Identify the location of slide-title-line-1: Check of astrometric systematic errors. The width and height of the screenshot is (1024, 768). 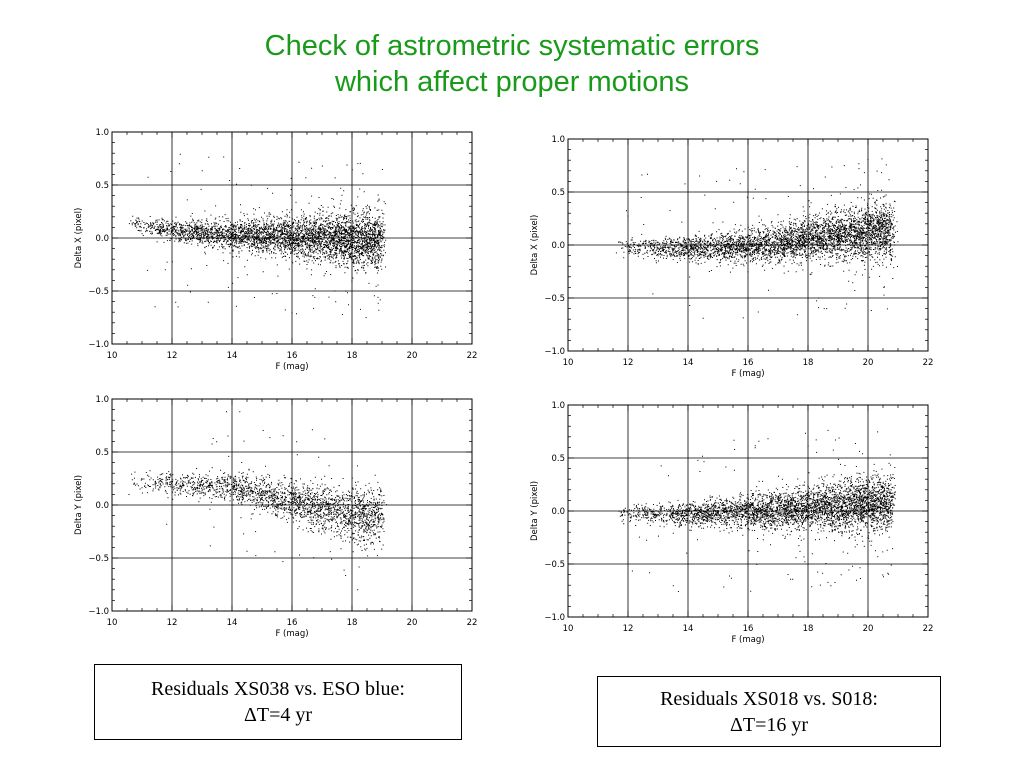
(512, 46).